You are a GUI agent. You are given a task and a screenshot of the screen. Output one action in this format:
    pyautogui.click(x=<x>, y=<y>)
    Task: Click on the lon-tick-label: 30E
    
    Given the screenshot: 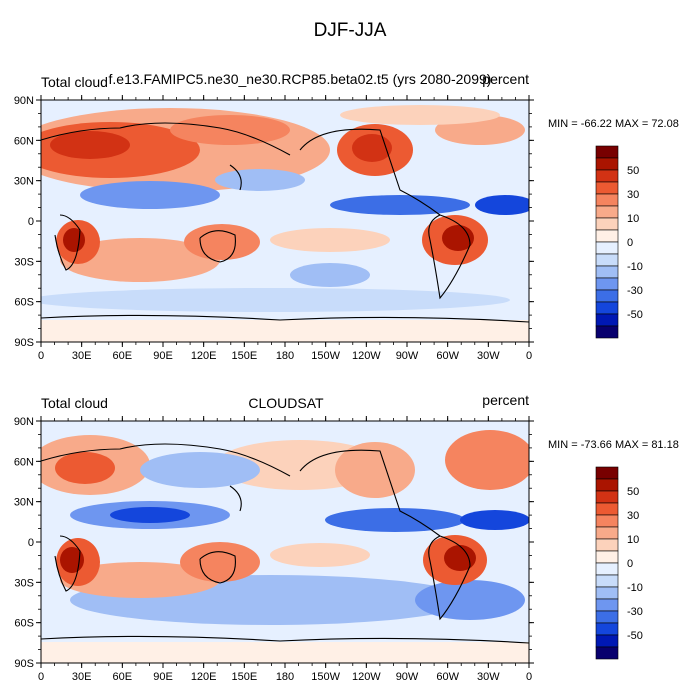 What is the action you would take?
    pyautogui.click(x=82, y=677)
    